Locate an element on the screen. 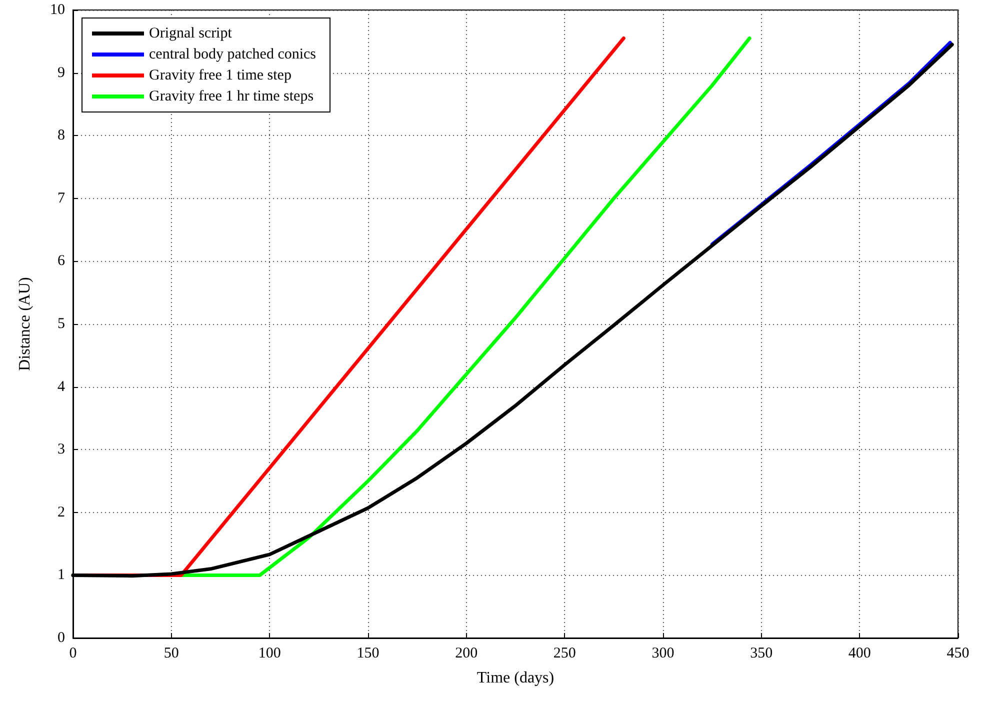 This screenshot has height=706, width=988. legend-label: Gravity free 1 hr time steps is located at coordinates (231, 96).